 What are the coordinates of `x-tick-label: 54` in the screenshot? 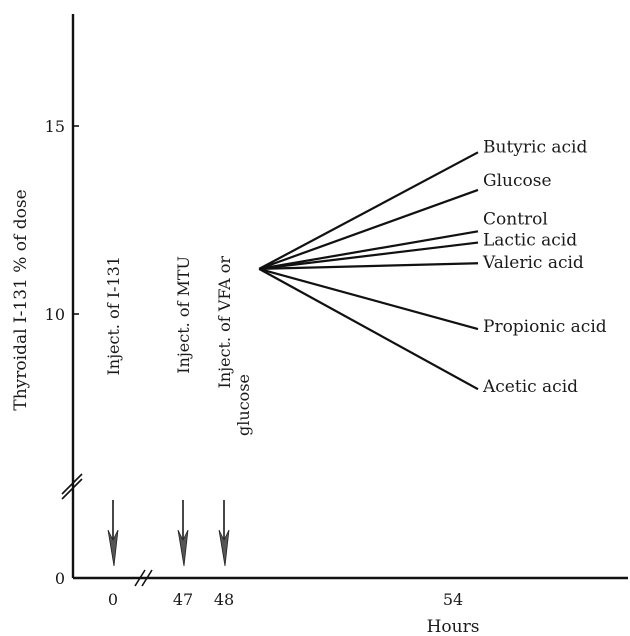 It's located at (453, 599).